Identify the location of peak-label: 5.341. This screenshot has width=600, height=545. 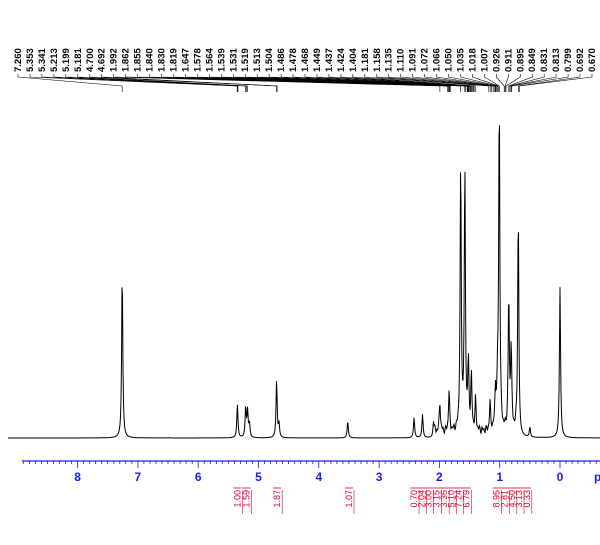
(42, 60).